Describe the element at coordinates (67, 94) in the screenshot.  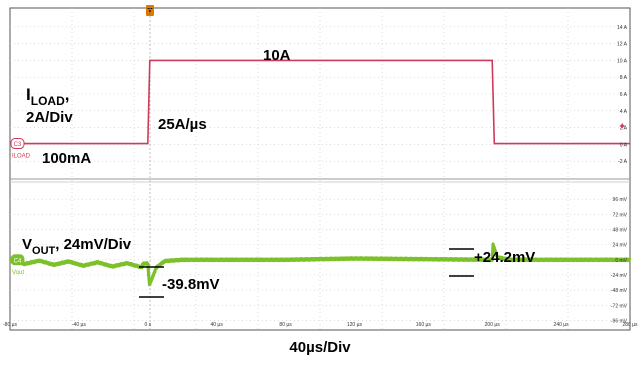
I see `iload-label-tail: ,` at that location.